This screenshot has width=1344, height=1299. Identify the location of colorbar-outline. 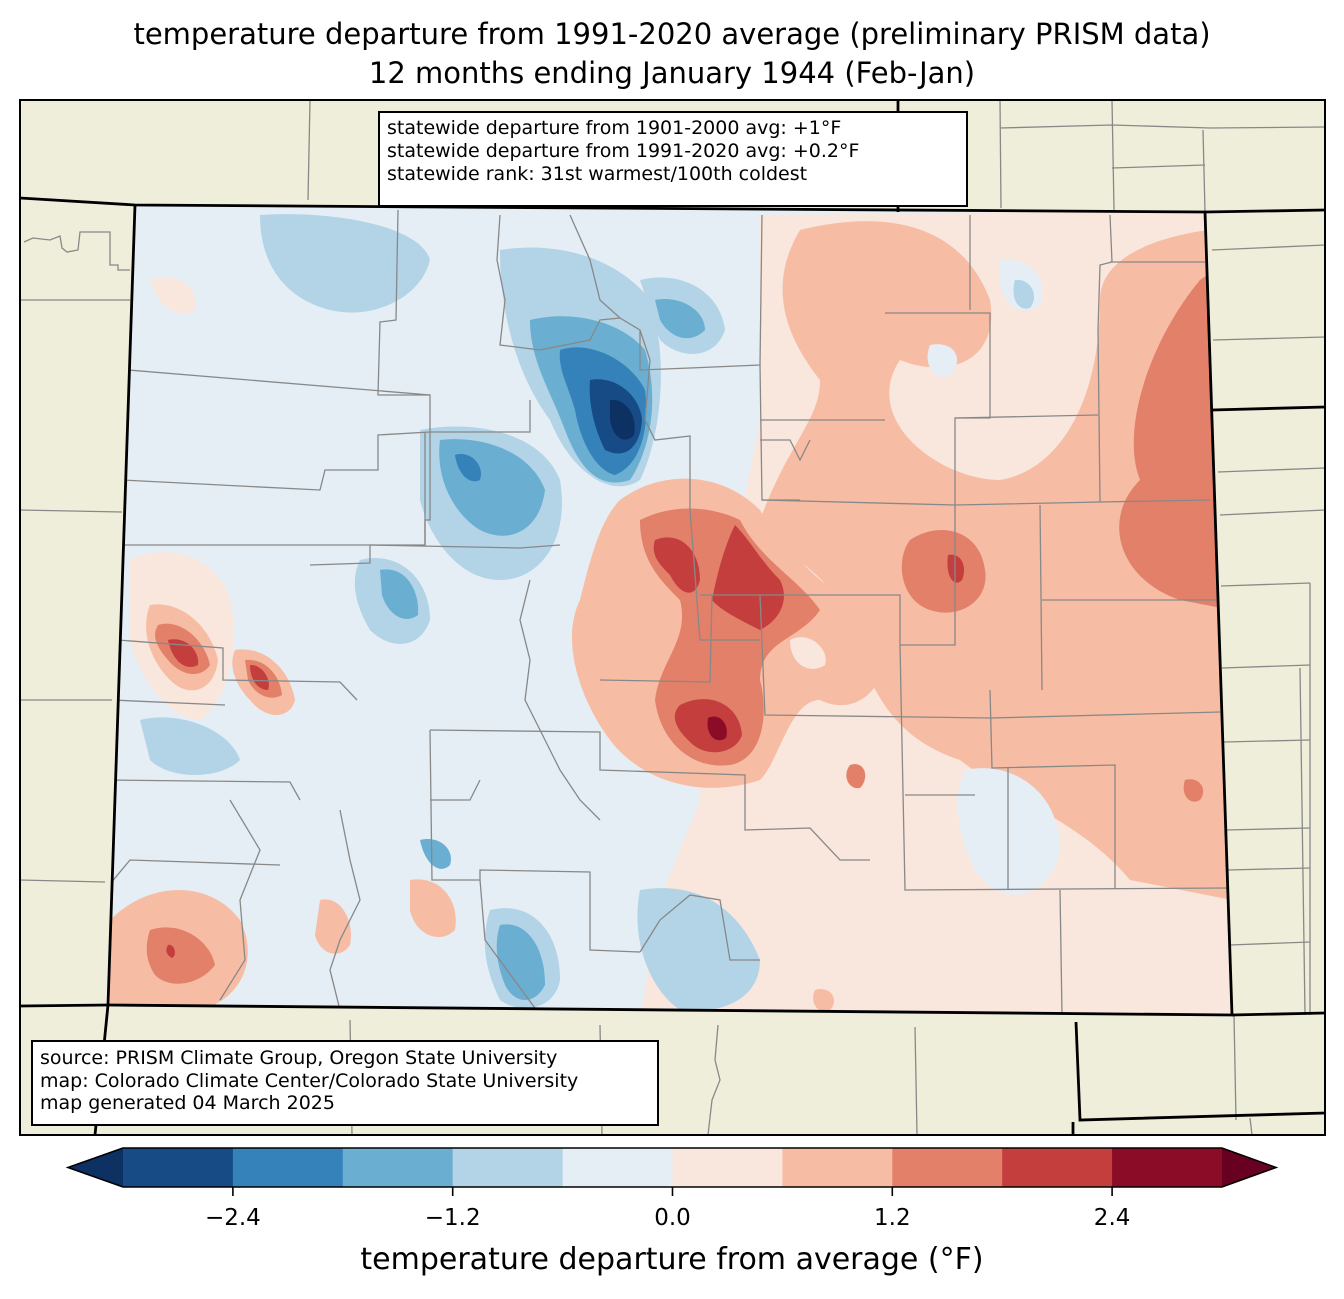
(672, 1167).